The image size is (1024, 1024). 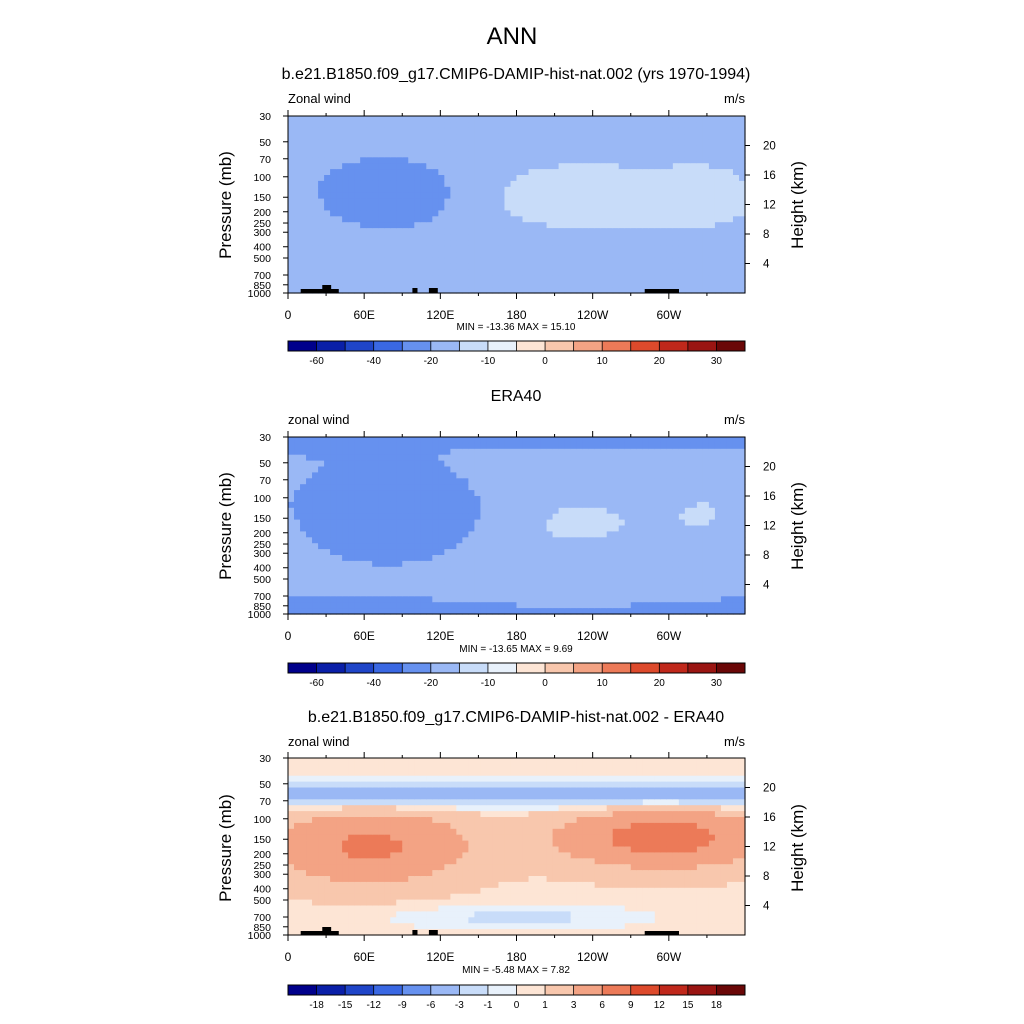 What do you see at coordinates (593, 315) in the screenshot?
I see `x-tick-label: 120W` at bounding box center [593, 315].